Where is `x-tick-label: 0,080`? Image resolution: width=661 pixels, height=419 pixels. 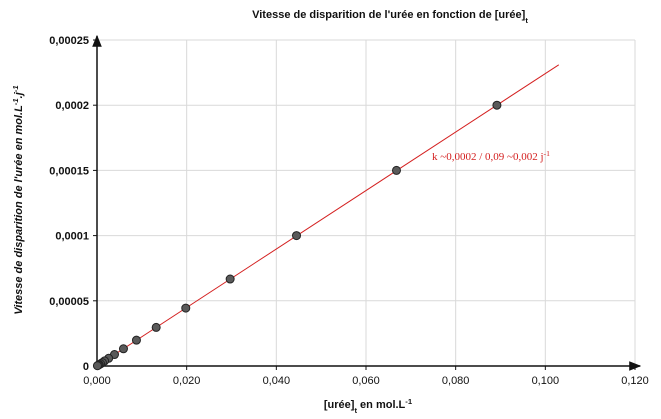
x-tick-label: 0,080 is located at coordinates (456, 381).